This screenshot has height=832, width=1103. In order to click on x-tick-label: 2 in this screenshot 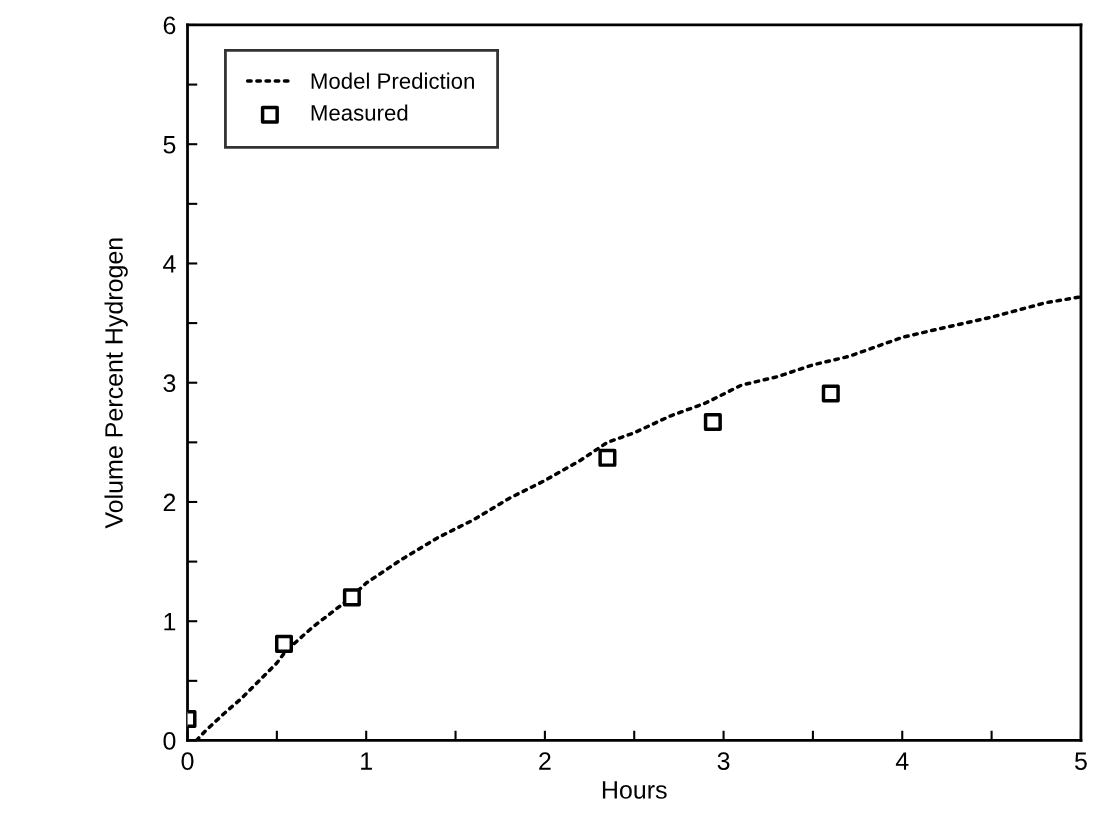, I will do `click(545, 761)`.